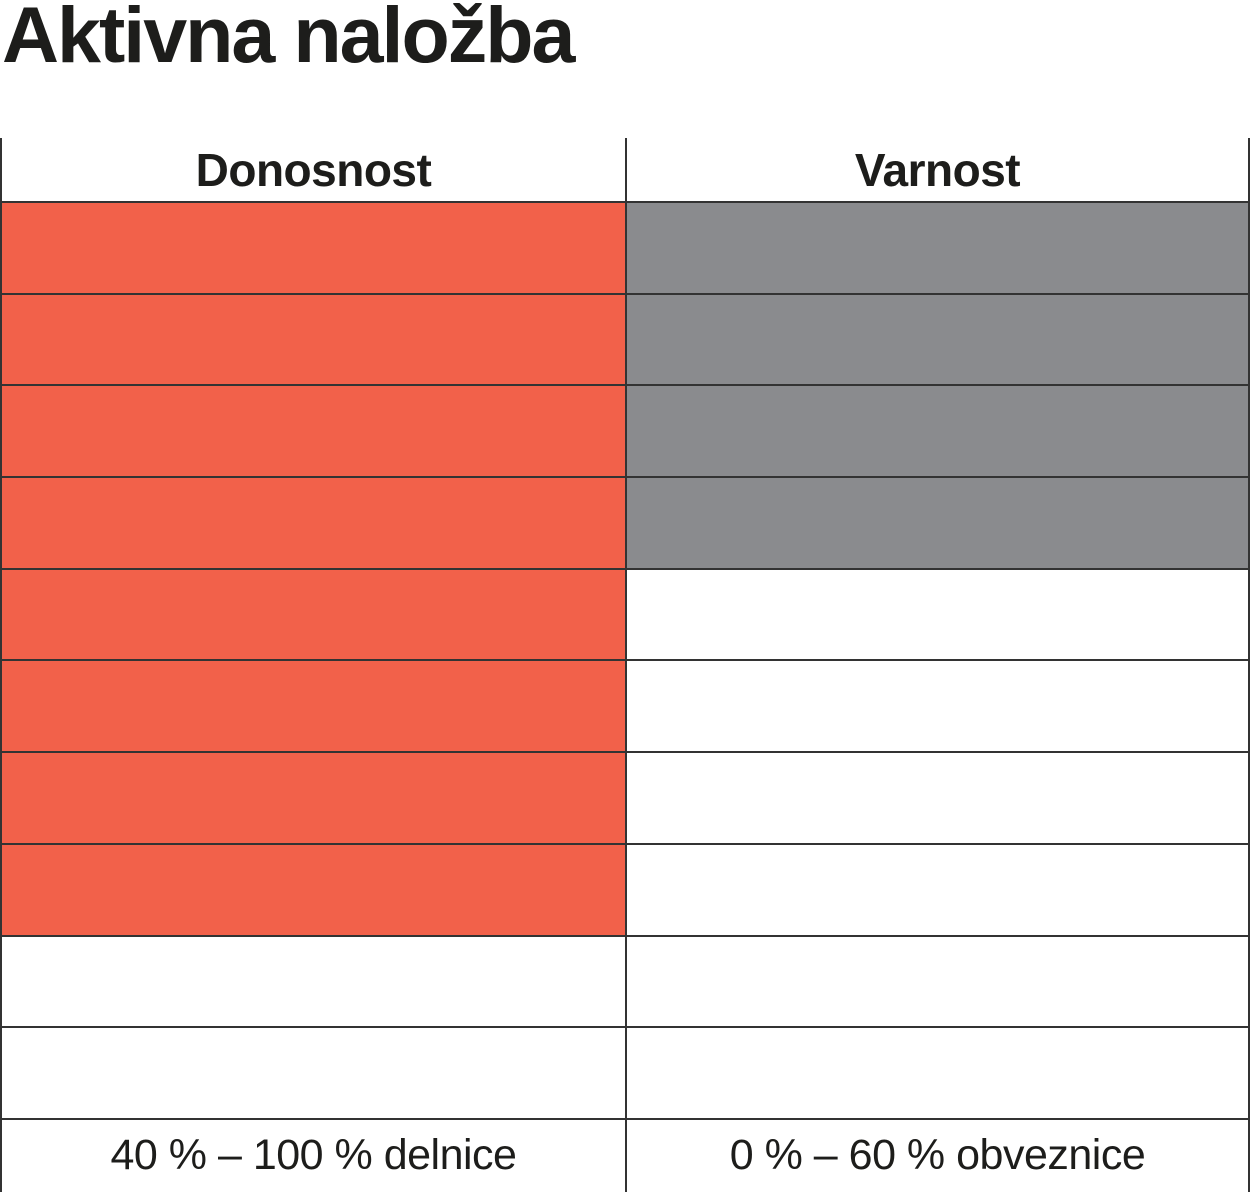 This screenshot has height=1192, width=1250. I want to click on column-header-donosnost: Donosnost, so click(314, 169).